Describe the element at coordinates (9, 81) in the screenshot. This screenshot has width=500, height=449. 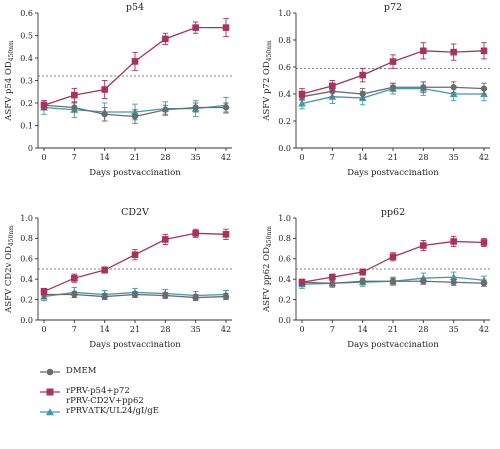
I see `y-axis-label: ASFV p54 OD450nm` at that location.